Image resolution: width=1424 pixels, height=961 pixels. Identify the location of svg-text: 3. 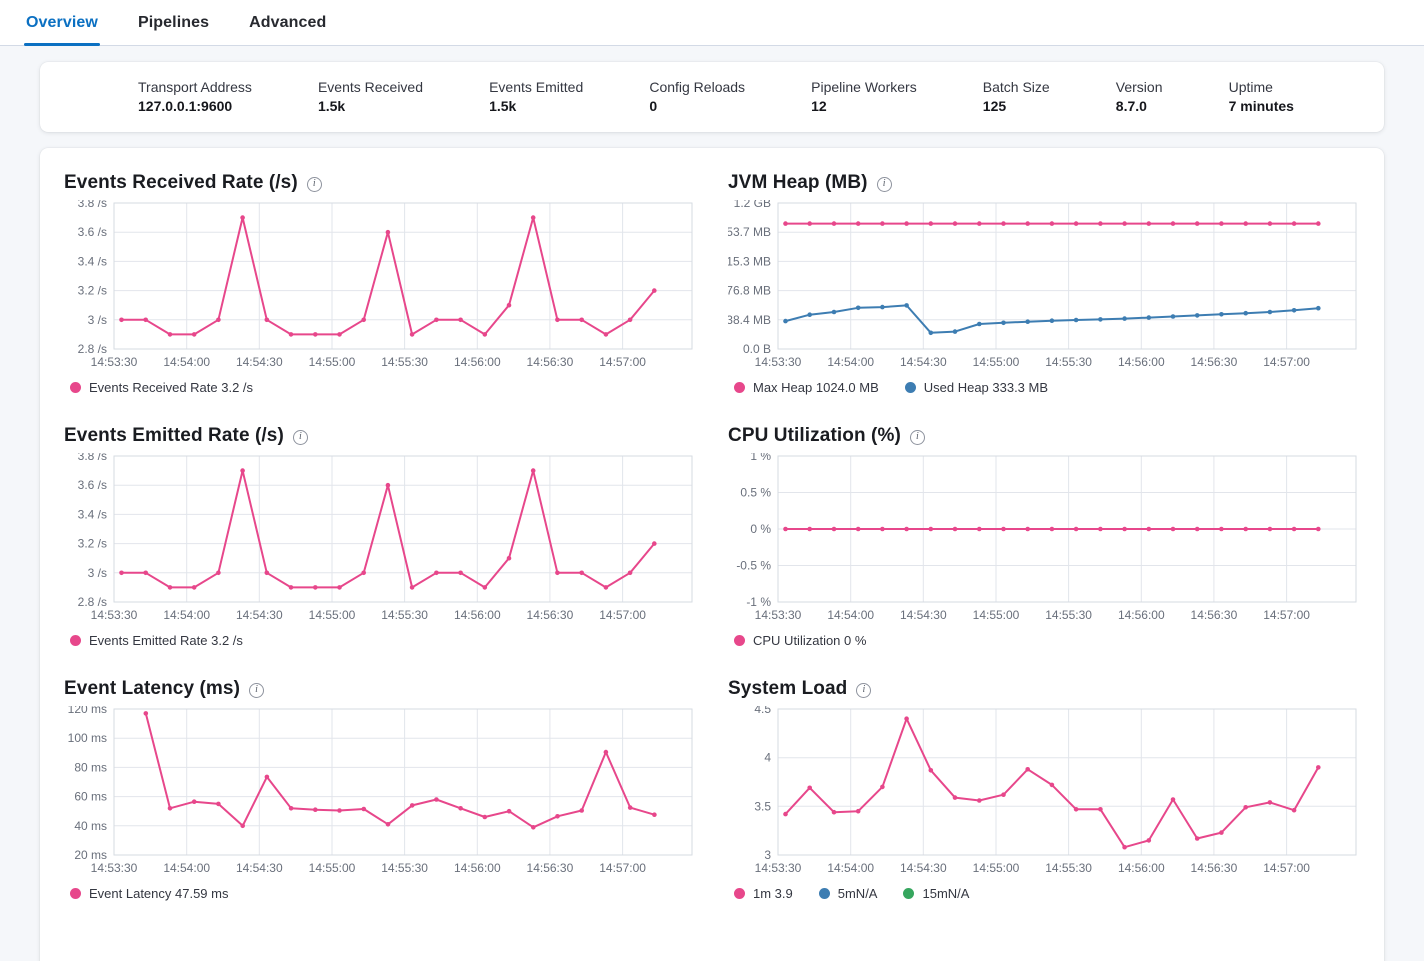
(767, 855).